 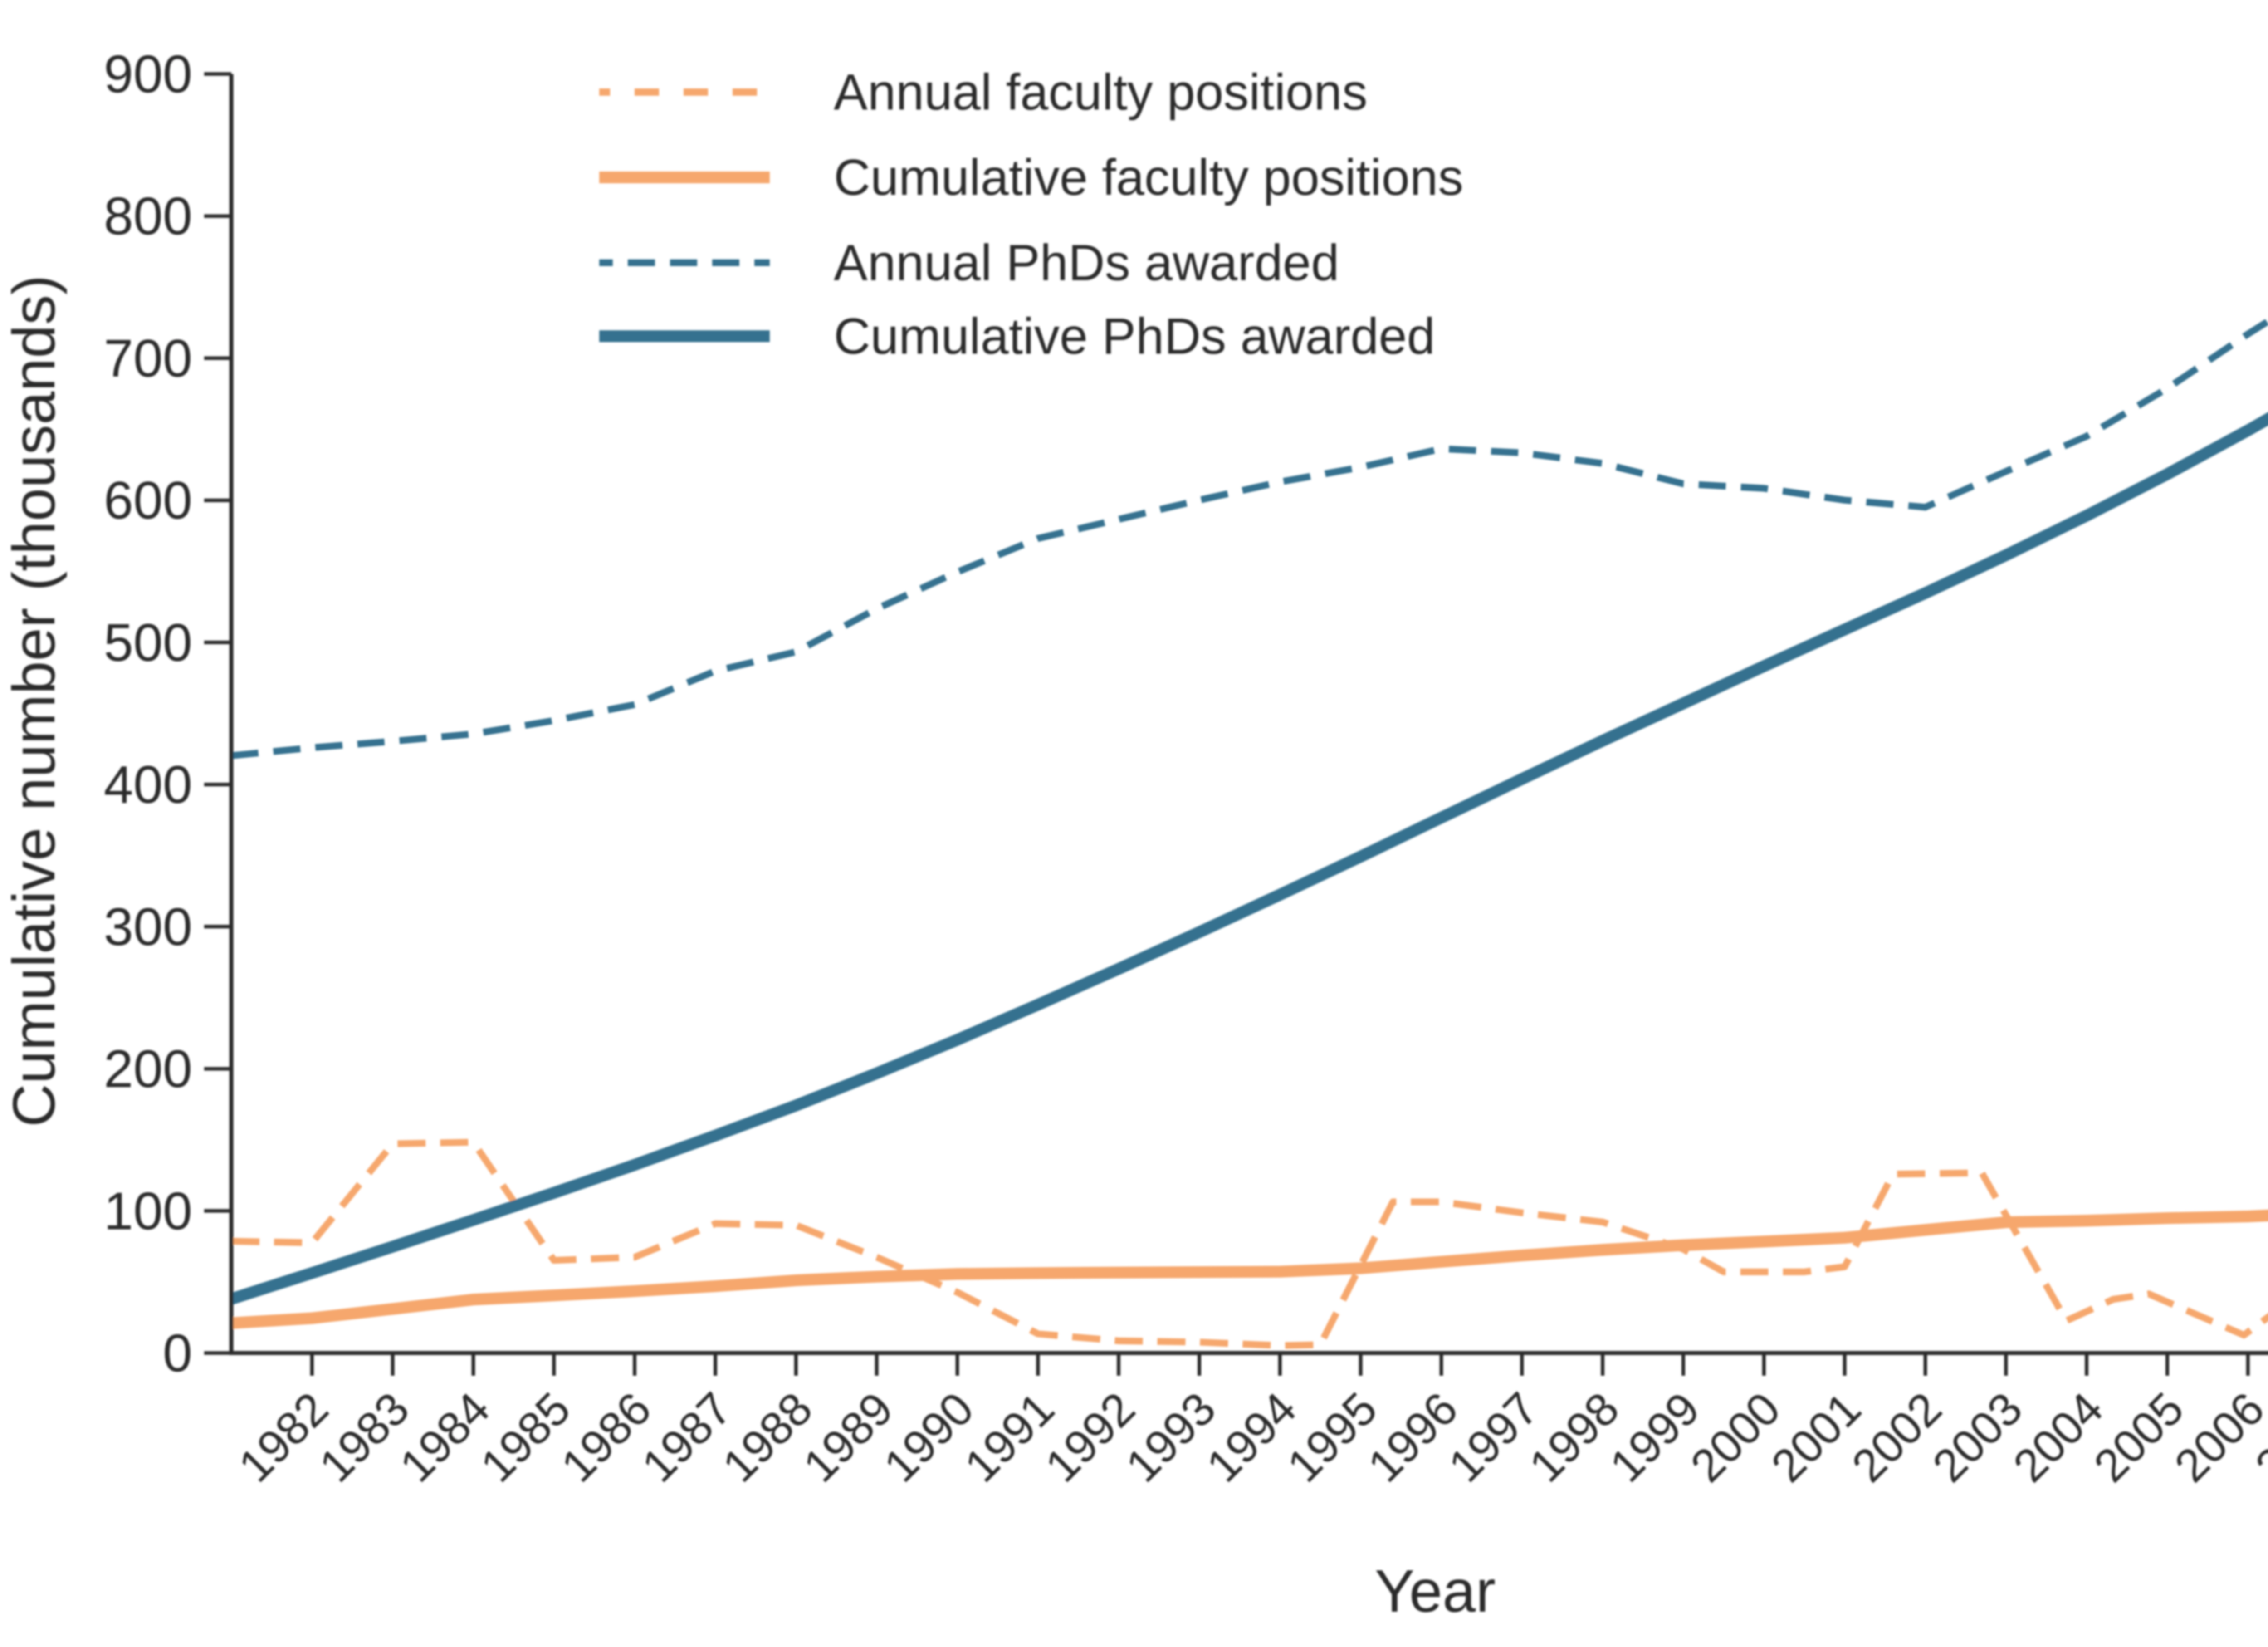 What do you see at coordinates (148, 926) in the screenshot?
I see `svg-text: 300` at bounding box center [148, 926].